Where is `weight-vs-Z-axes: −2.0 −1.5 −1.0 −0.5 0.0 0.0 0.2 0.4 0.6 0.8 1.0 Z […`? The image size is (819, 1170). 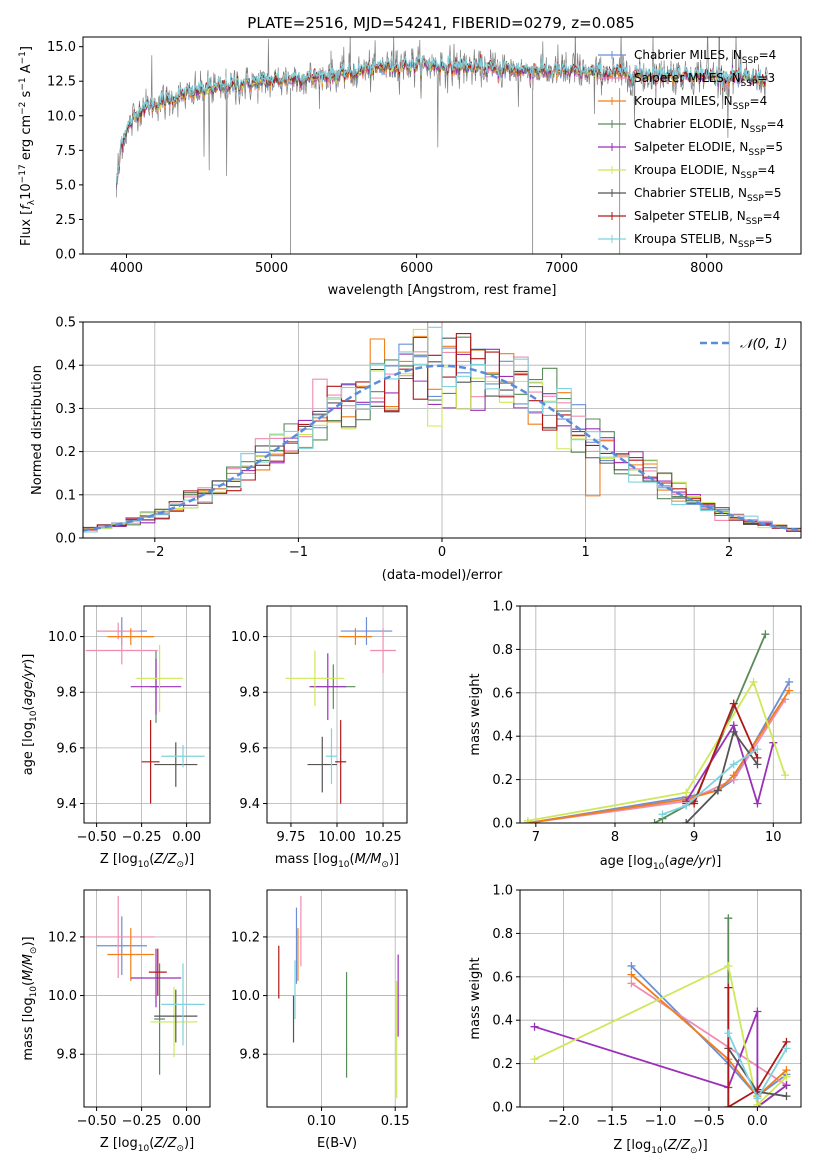 weight-vs-Z-axes: −2.0 −1.5 −1.0 −0.5 0.0 0.0 0.2 0.4 0.6 0.8 1.0 Z [… is located at coordinates (635, 1020).